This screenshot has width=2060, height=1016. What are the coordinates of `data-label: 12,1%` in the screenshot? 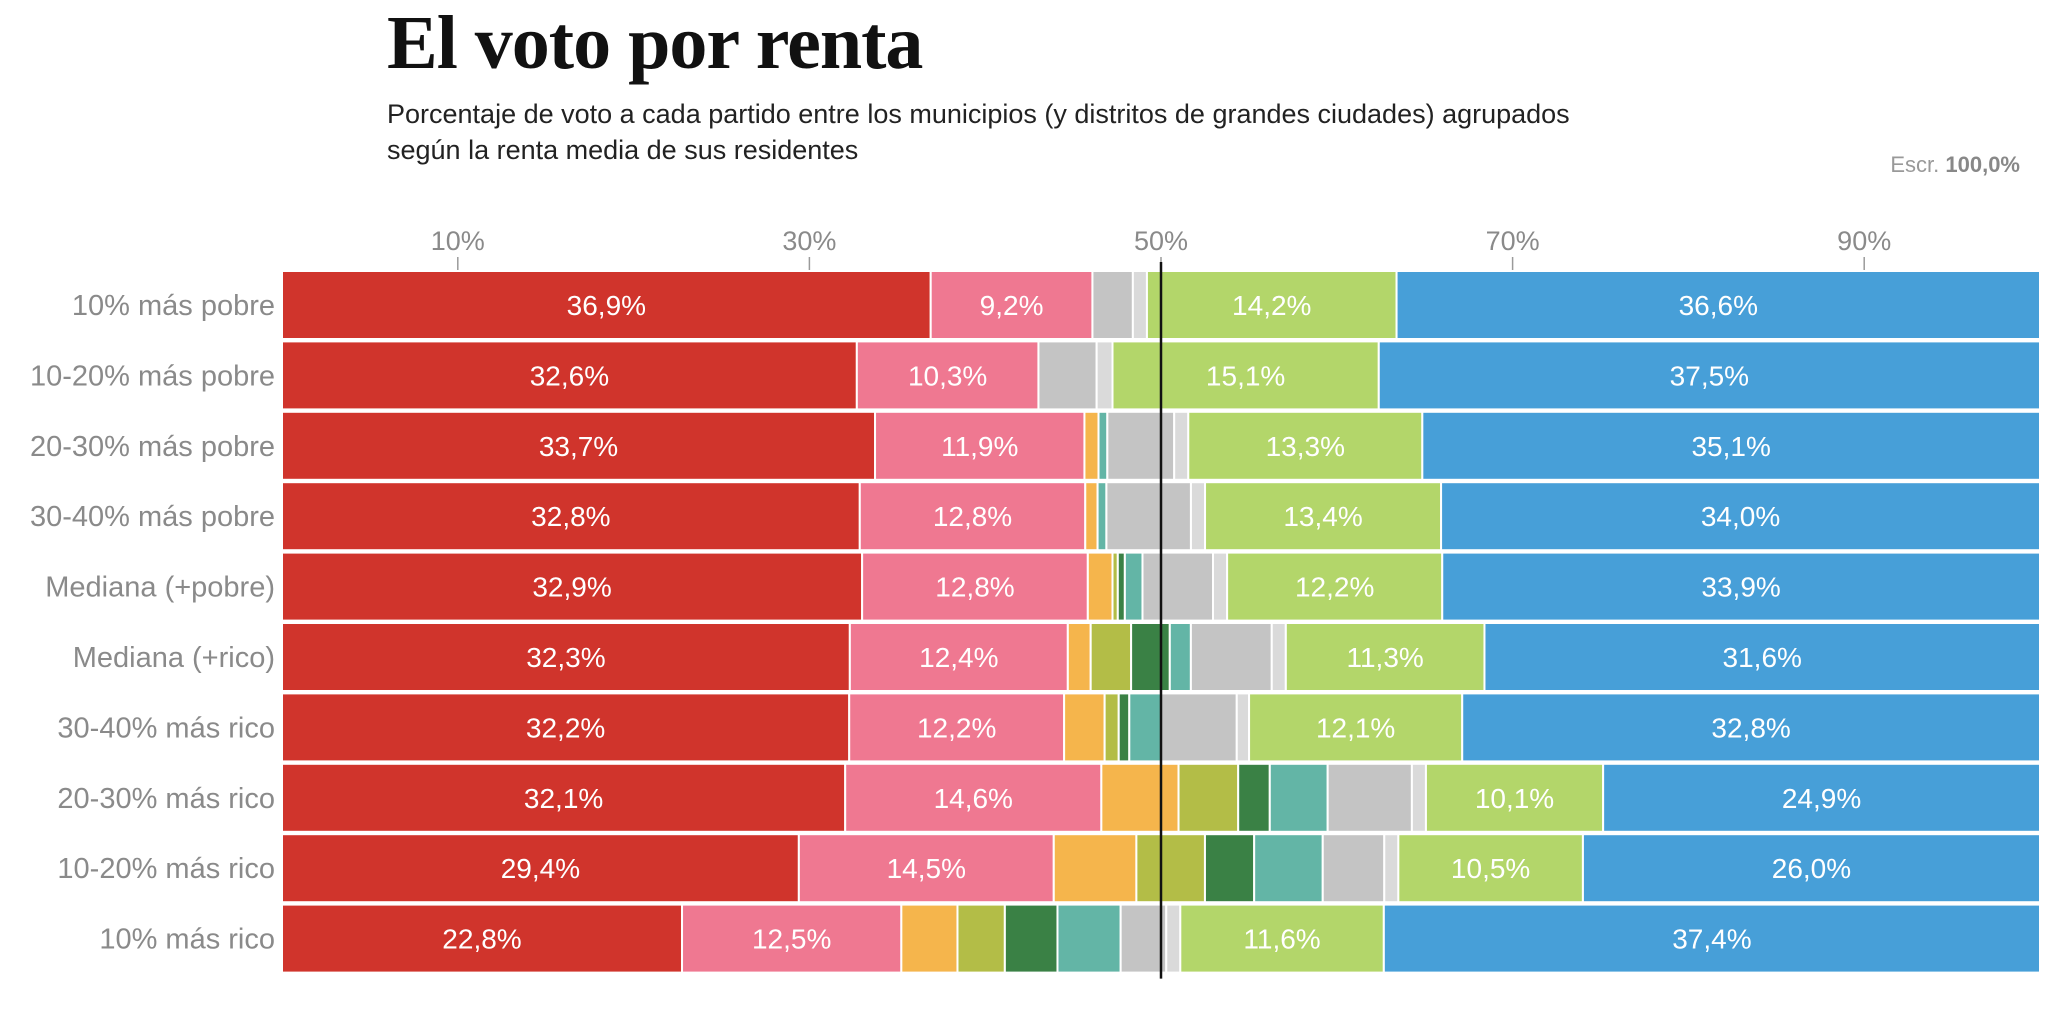 It's located at (1355, 727).